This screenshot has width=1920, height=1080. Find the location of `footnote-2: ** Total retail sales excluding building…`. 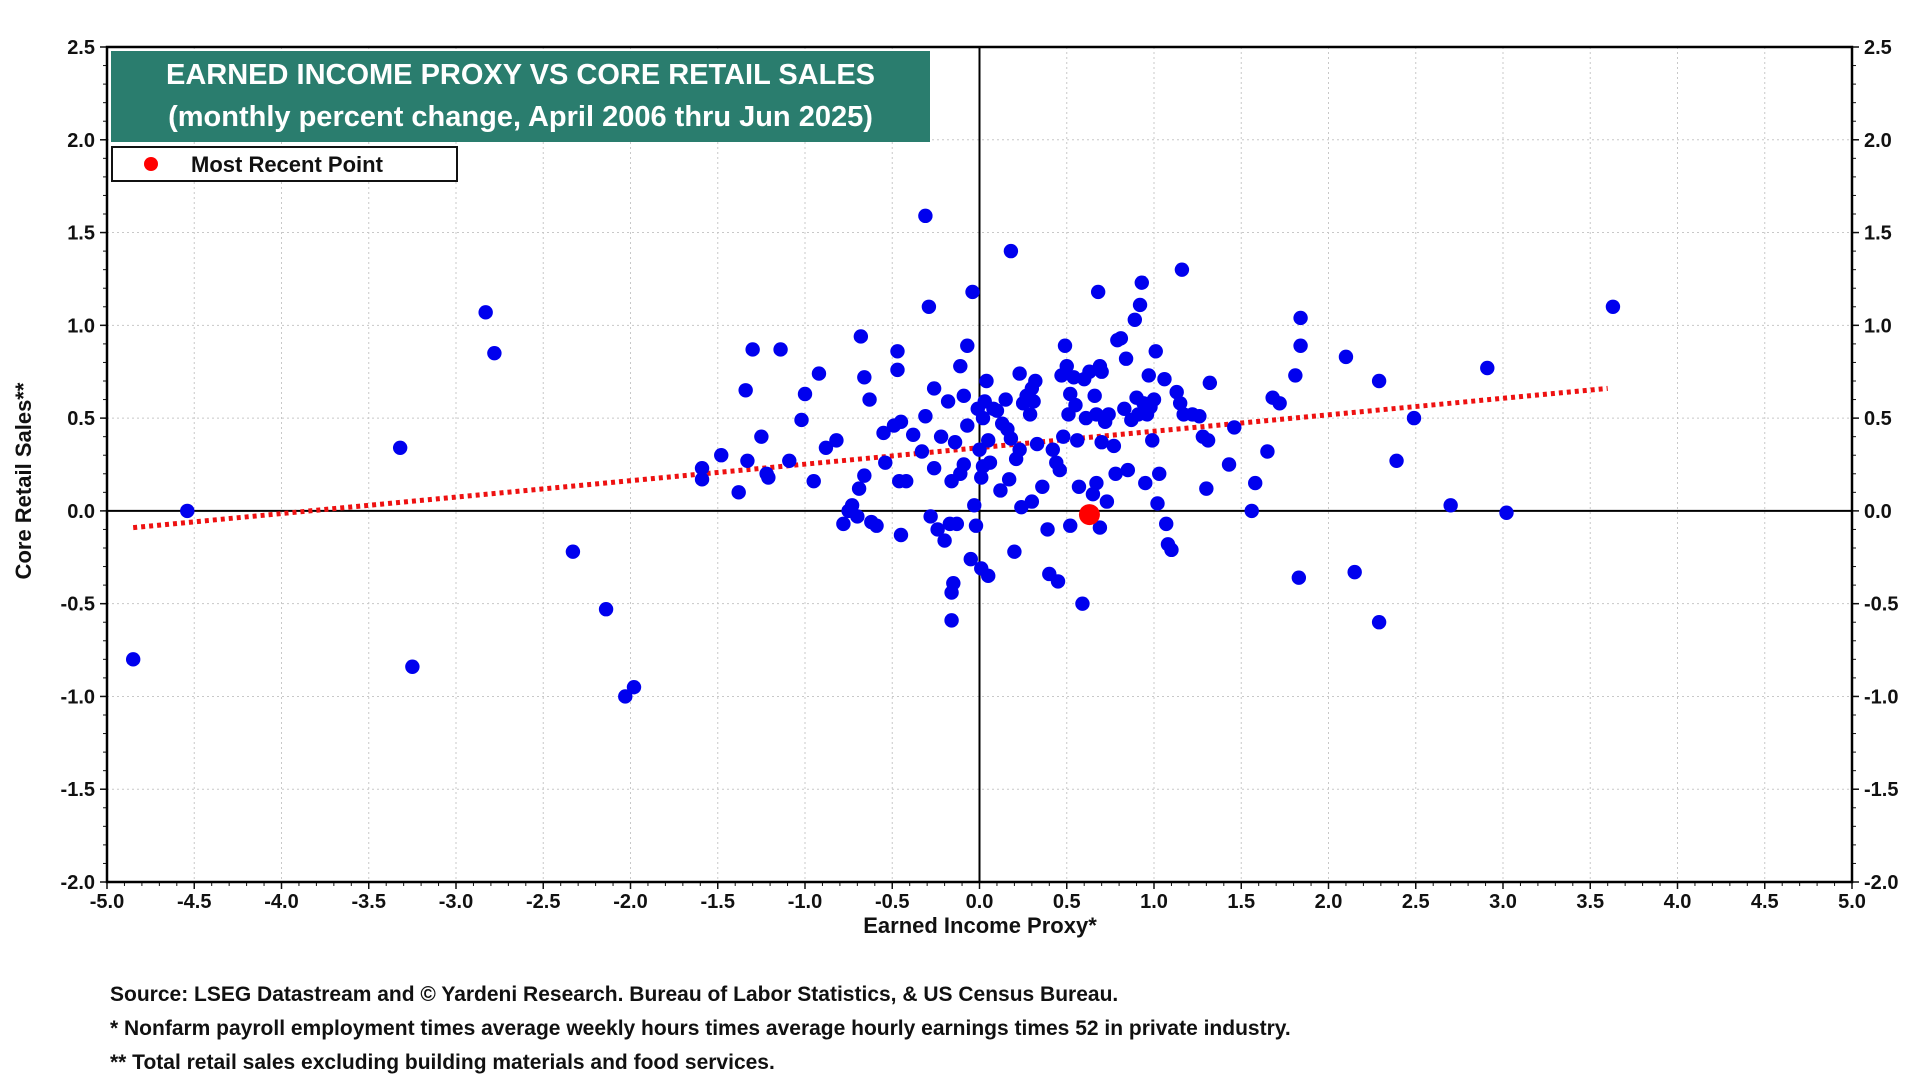

footnote-2: ** Total retail sales excluding building… is located at coordinates (442, 1062).